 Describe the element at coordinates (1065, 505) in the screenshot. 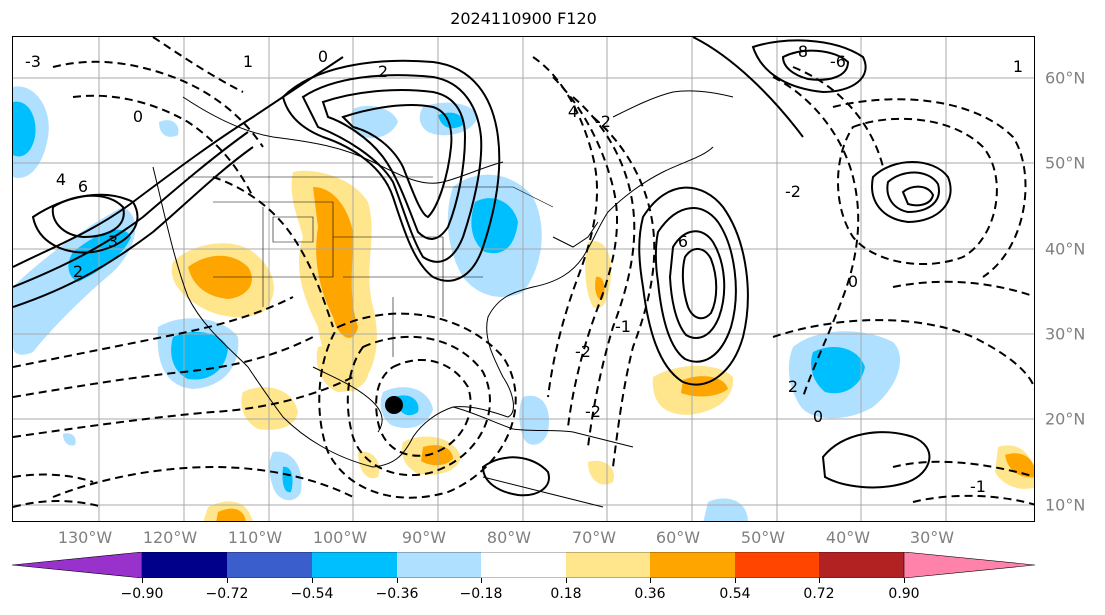

I see `lat-label: 10°N` at that location.